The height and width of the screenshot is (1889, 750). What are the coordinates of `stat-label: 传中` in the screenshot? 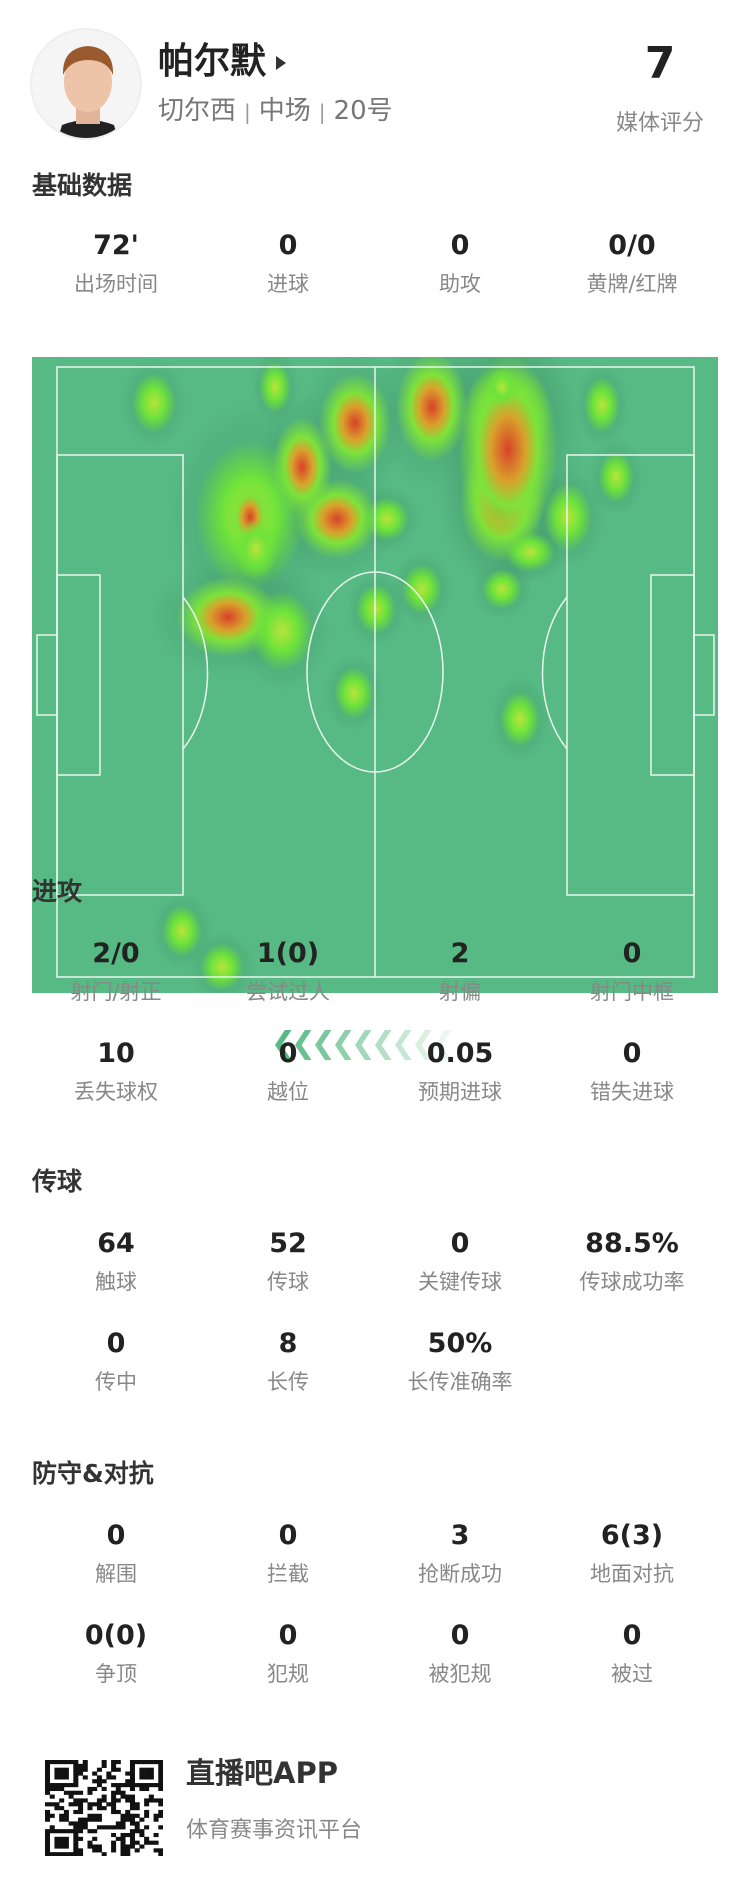 It's located at (116, 1382).